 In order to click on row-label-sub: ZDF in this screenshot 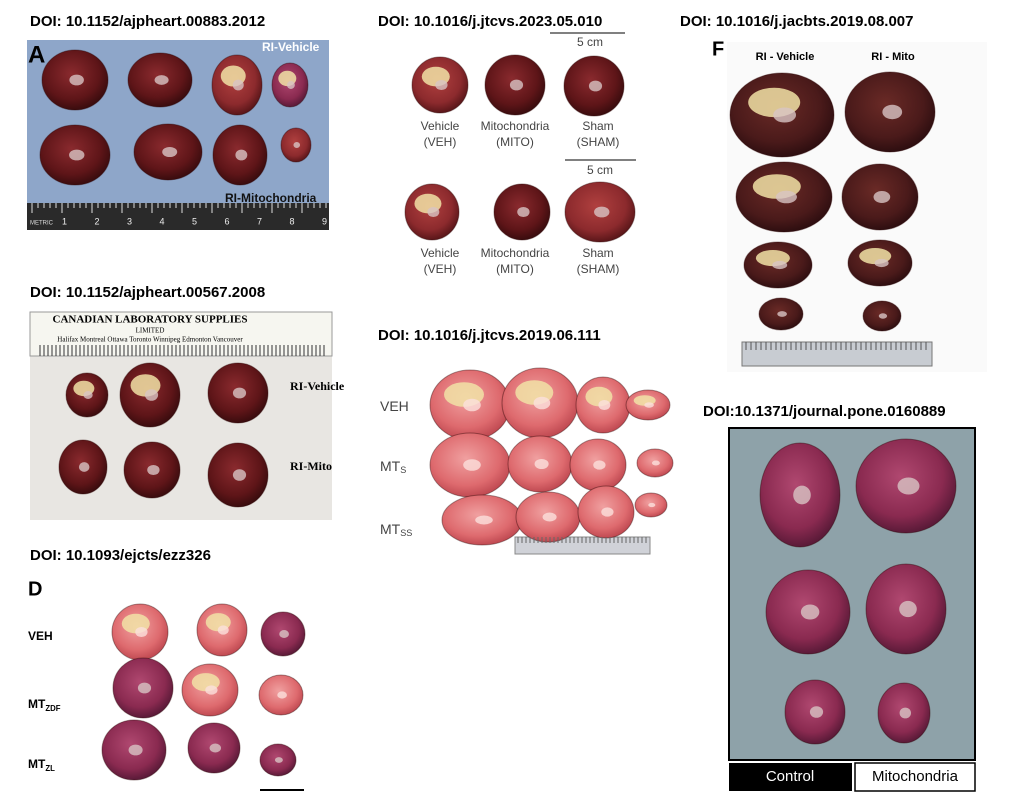, I will do `click(52, 708)`.